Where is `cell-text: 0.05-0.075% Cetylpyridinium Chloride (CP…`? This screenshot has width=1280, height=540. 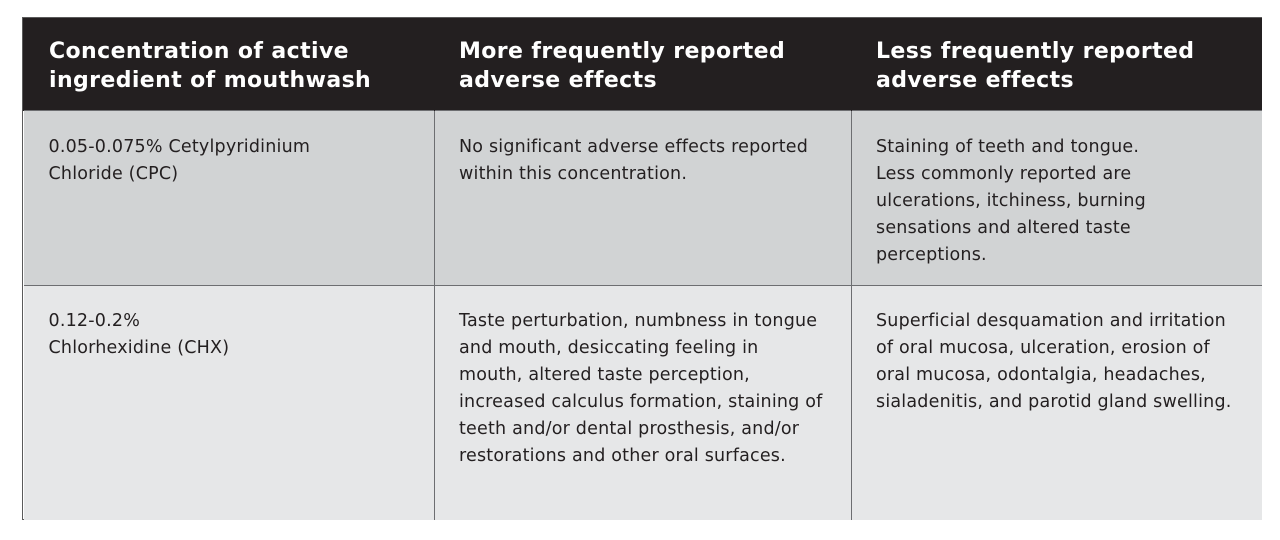 cell-text: 0.05-0.075% Cetylpyridinium Chloride (CP… is located at coordinates (179, 160).